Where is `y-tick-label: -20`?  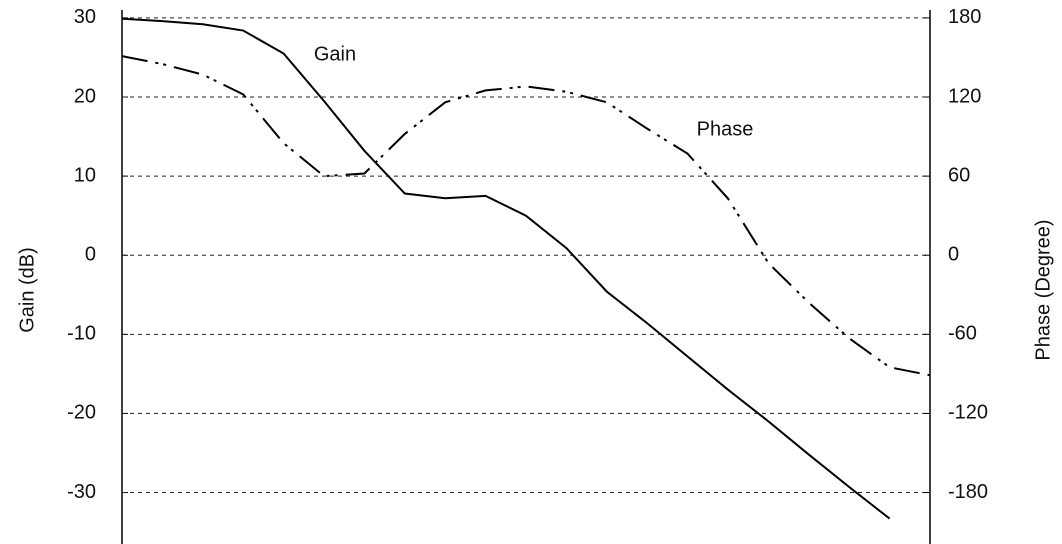 y-tick-label: -20 is located at coordinates (81, 413).